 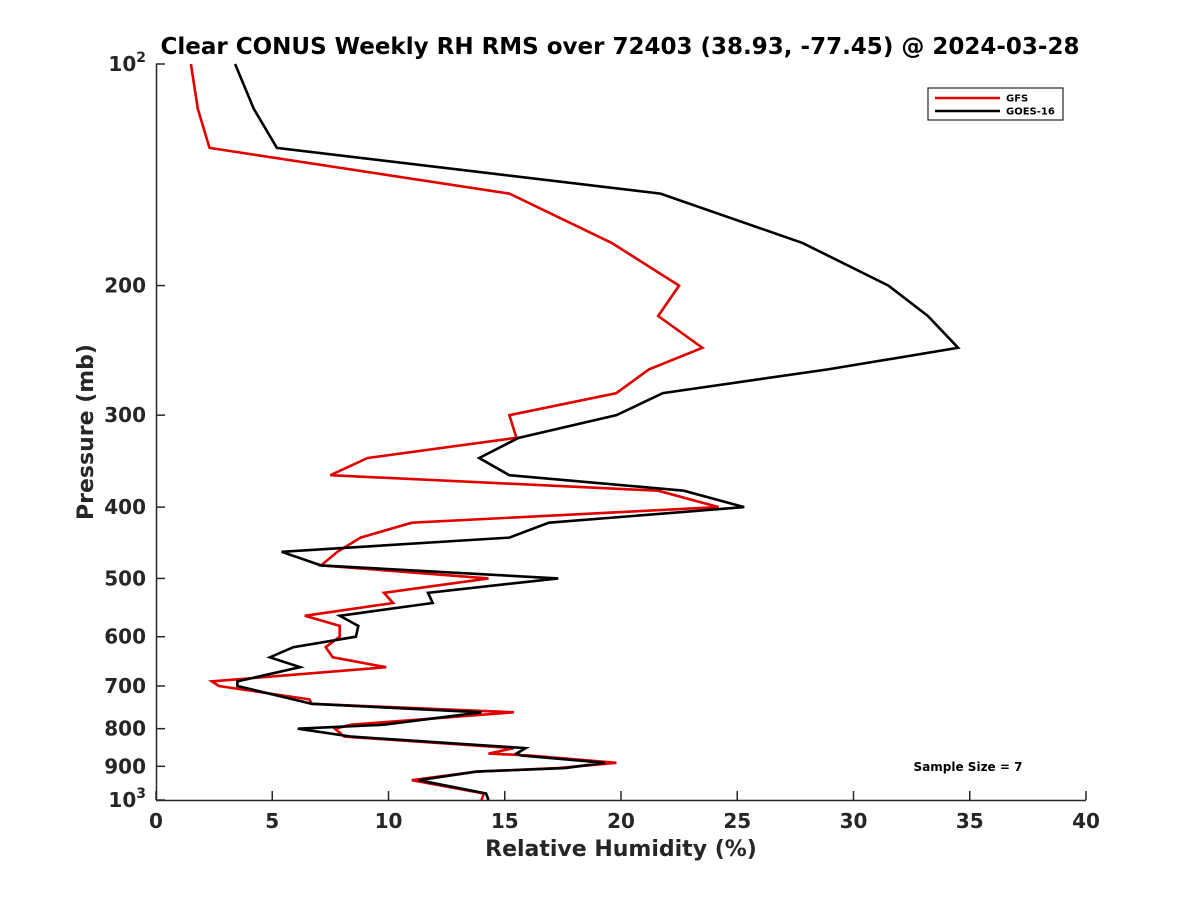 What do you see at coordinates (127, 63) in the screenshot?
I see `y-tick-label: 10²` at bounding box center [127, 63].